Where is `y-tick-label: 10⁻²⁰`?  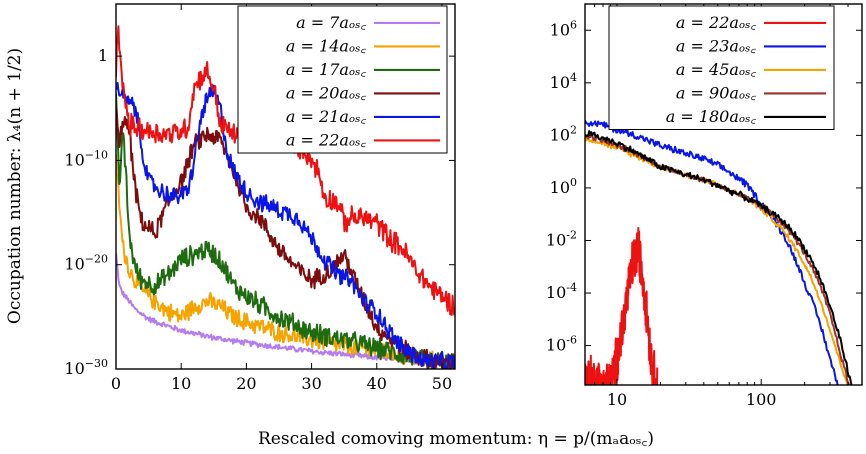
y-tick-label: 10⁻²⁰ is located at coordinates (86, 263).